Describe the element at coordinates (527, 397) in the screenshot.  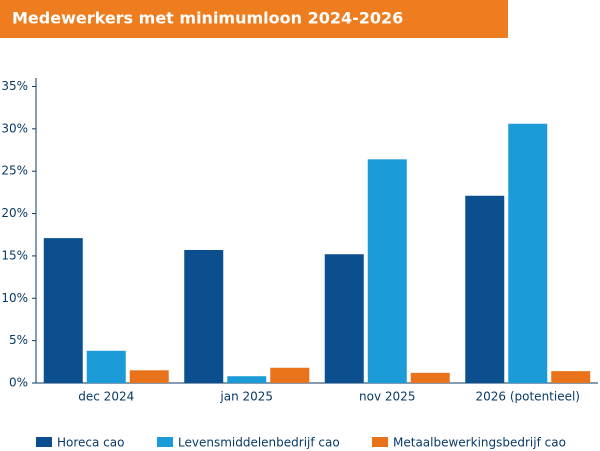
I see `x-tick-label: 2026 (potentieel)` at that location.